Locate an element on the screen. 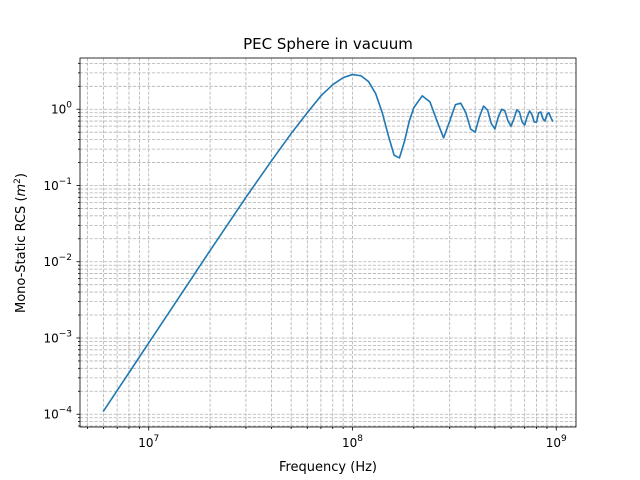  y-axis-label-suffix: ) is located at coordinates (21, 175).